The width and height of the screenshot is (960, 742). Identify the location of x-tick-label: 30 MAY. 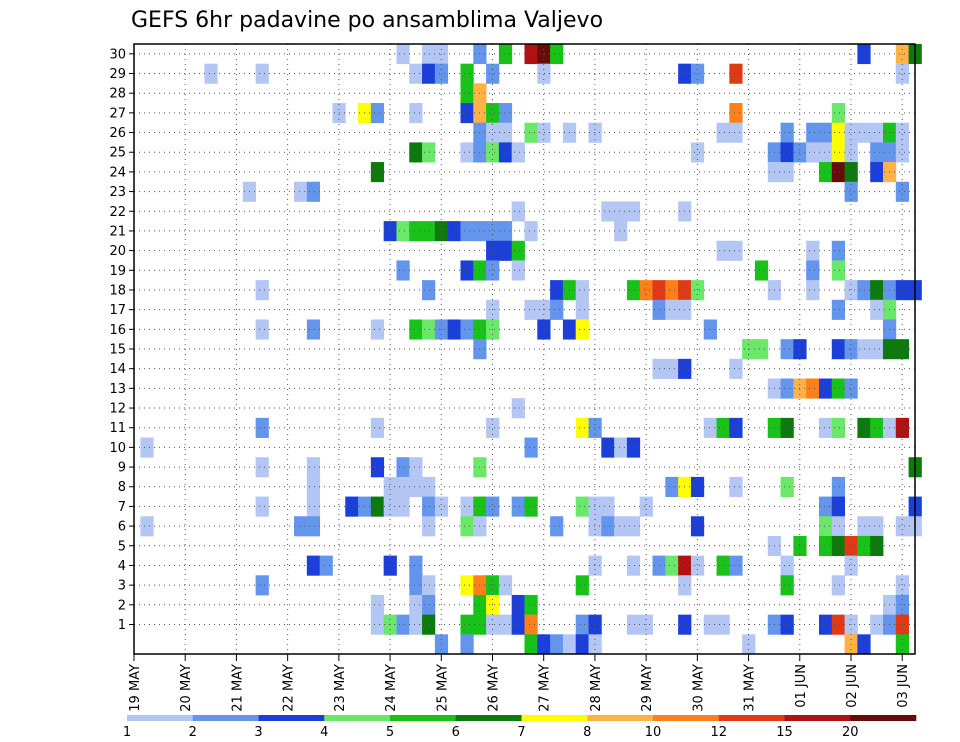
(698, 688).